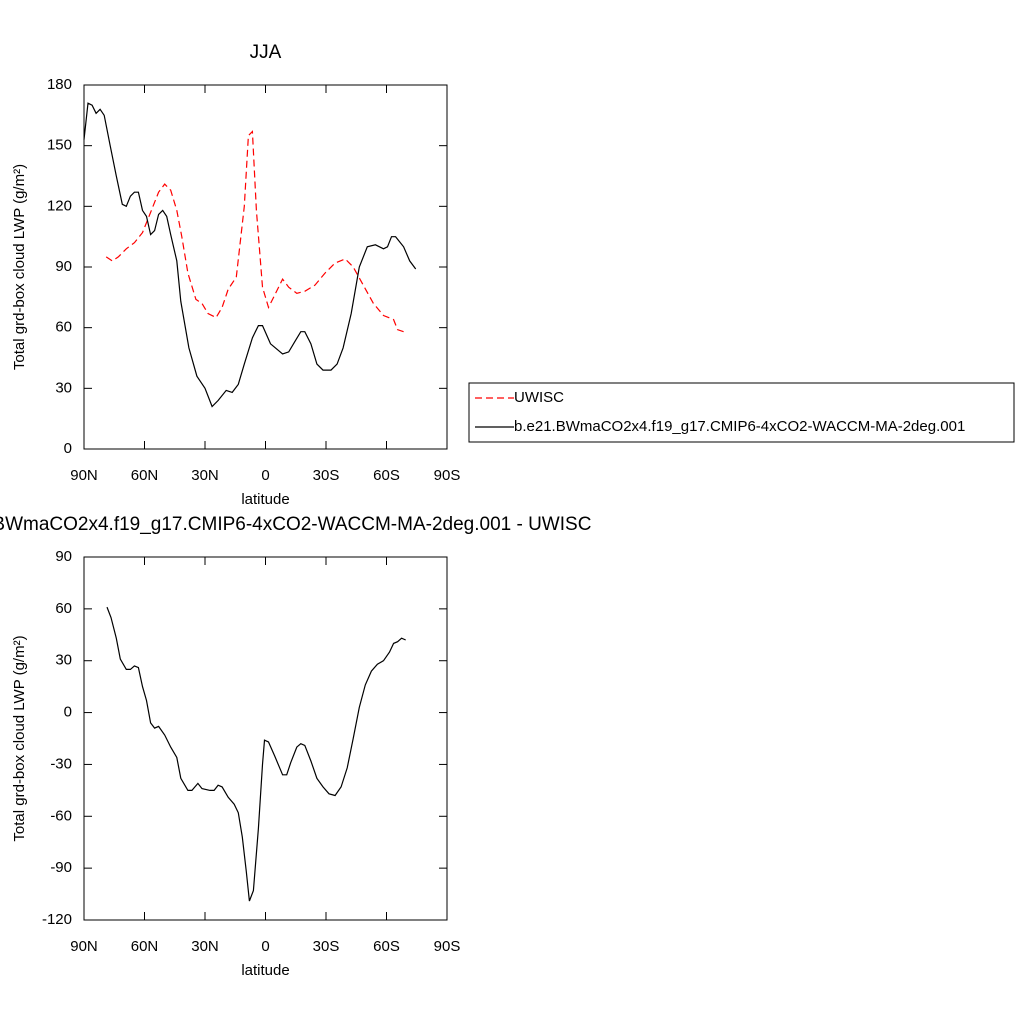 The image size is (1024, 1024). What do you see at coordinates (59, 84) in the screenshot?
I see `y-tick-label: 180` at bounding box center [59, 84].